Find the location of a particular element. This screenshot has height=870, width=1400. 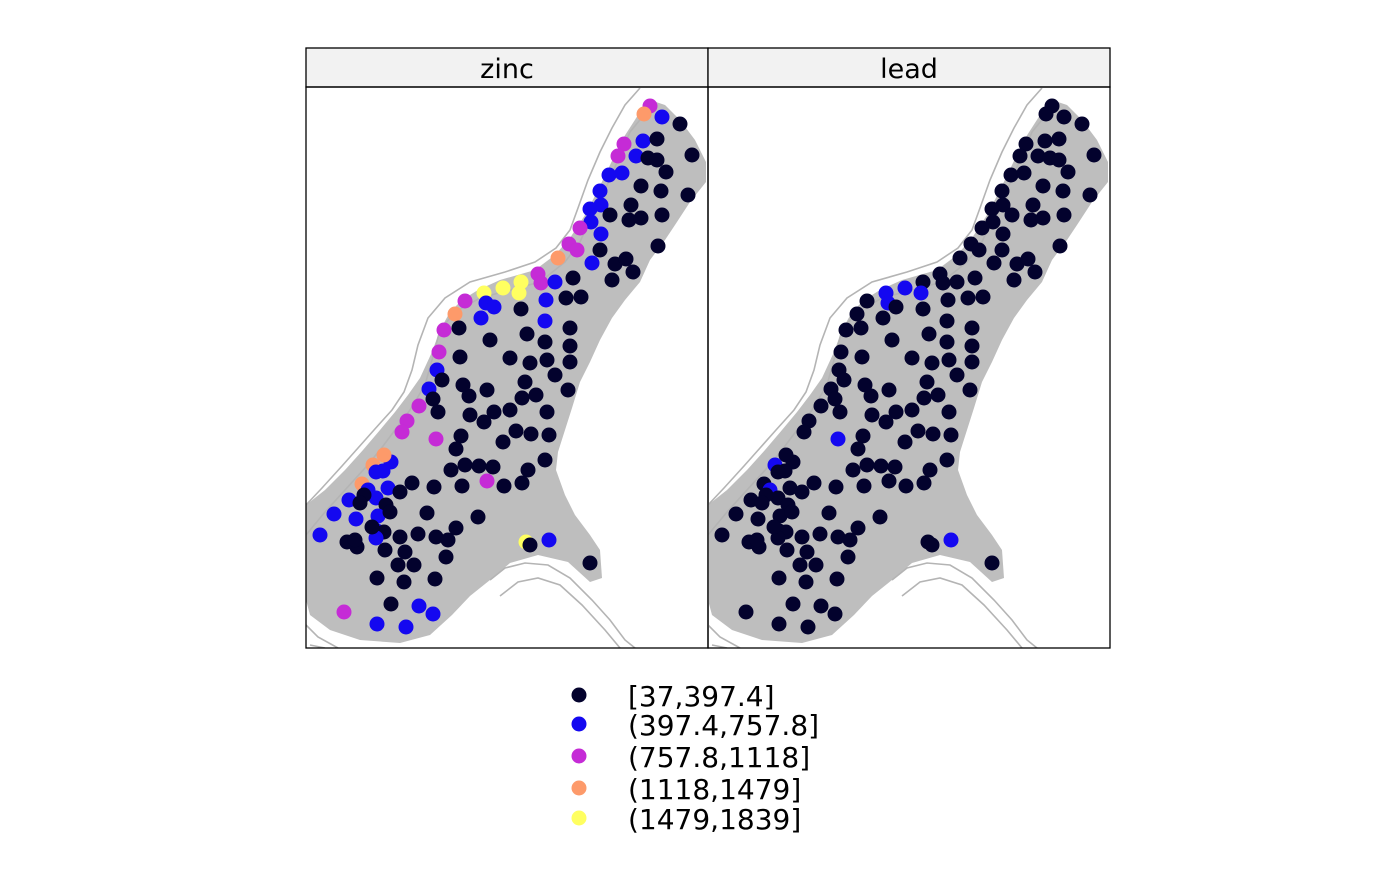

strip-title-lead: lead is located at coordinates (909, 69).